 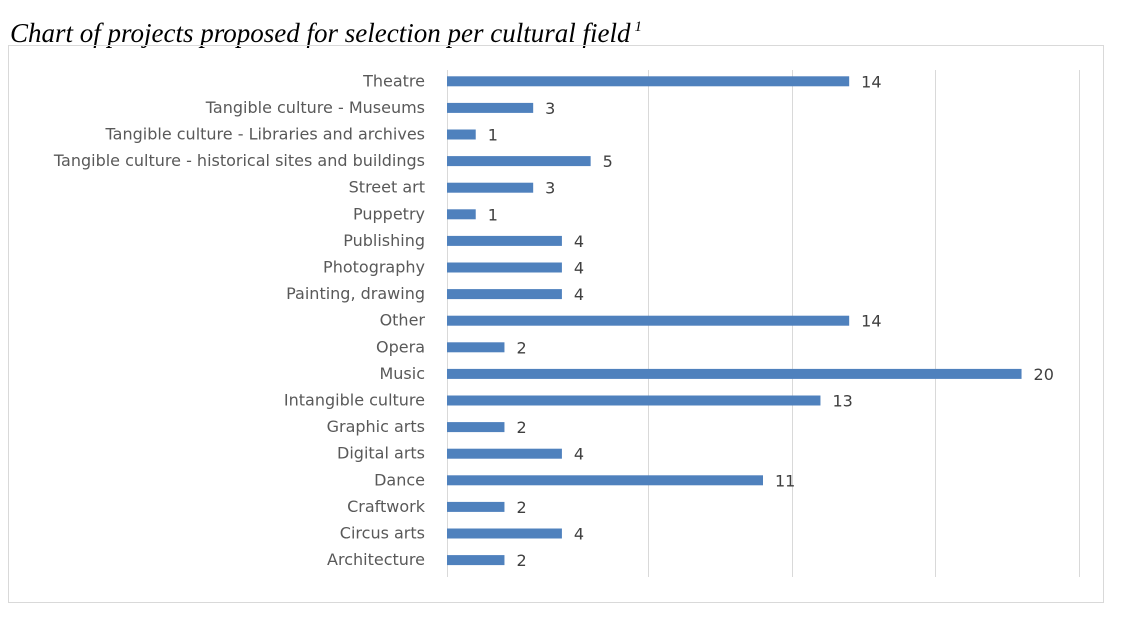 What do you see at coordinates (403, 320) in the screenshot?
I see `category-label: Other` at bounding box center [403, 320].